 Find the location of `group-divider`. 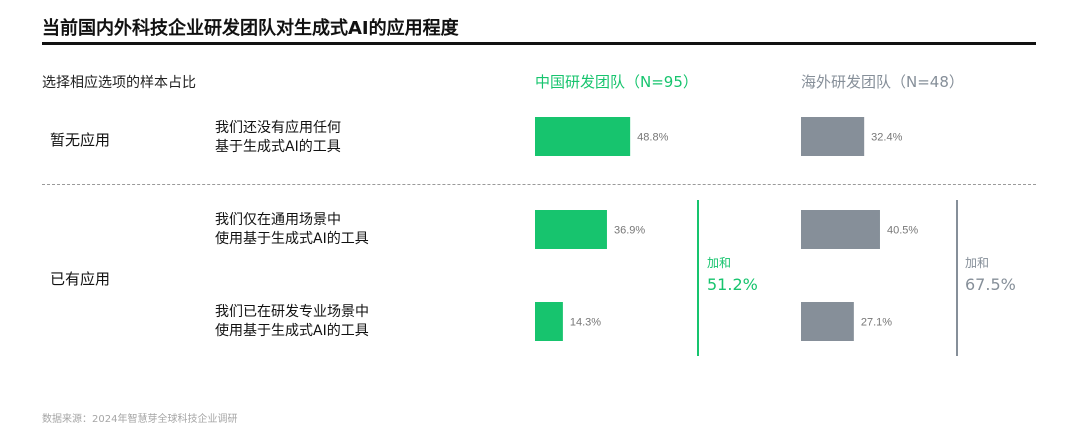

group-divider is located at coordinates (539, 184).